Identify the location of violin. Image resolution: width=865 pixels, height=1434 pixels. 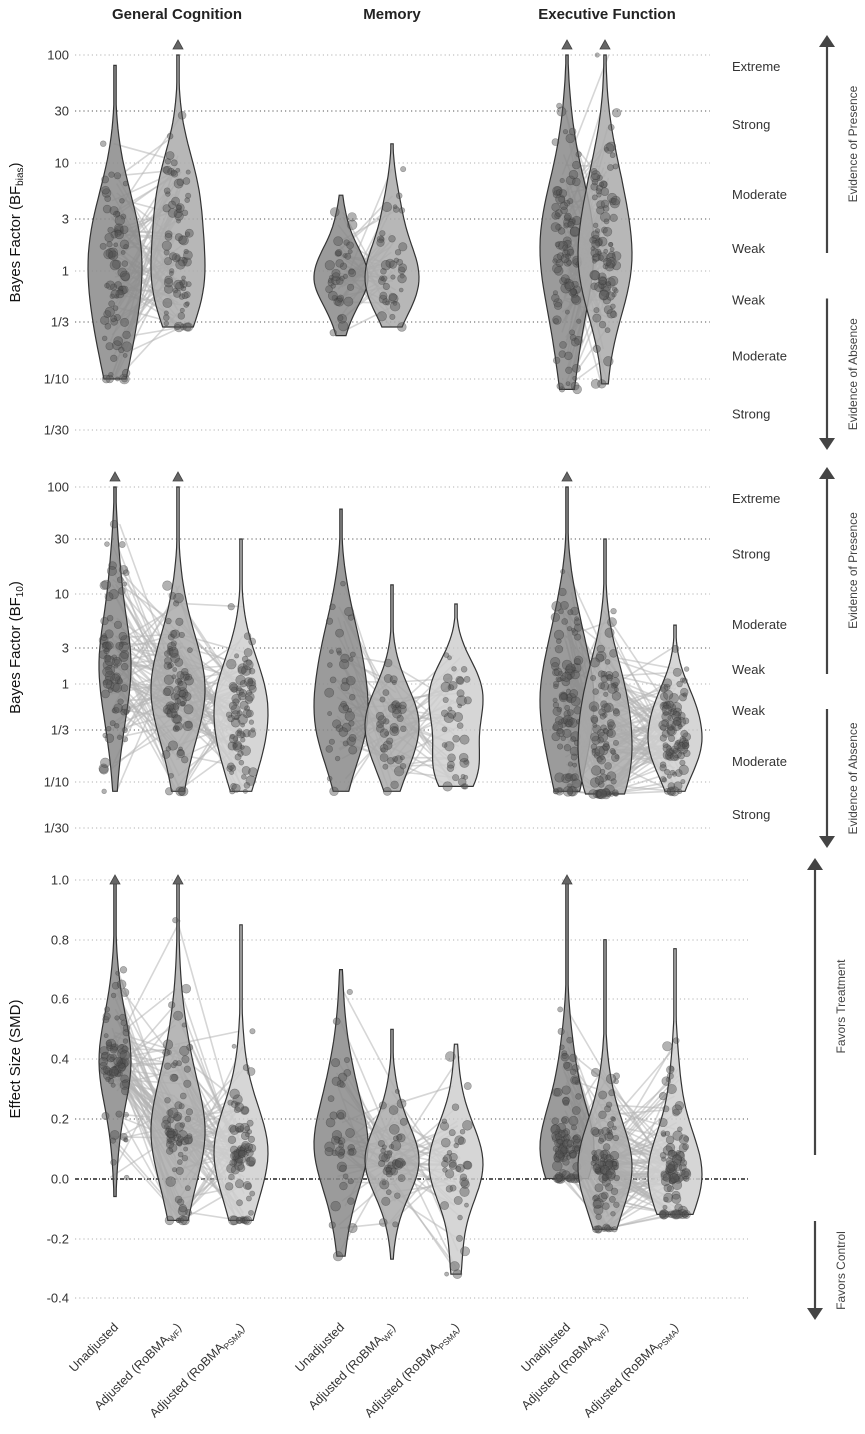
(241, 1072).